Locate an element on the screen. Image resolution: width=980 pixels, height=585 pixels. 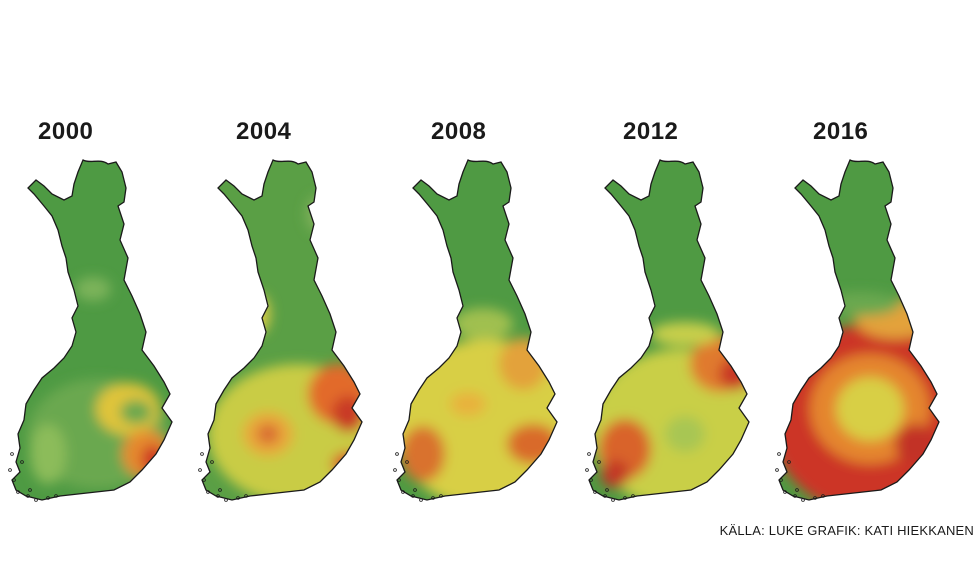
map-panel-2012: 2012 is located at coordinates (683, 318).